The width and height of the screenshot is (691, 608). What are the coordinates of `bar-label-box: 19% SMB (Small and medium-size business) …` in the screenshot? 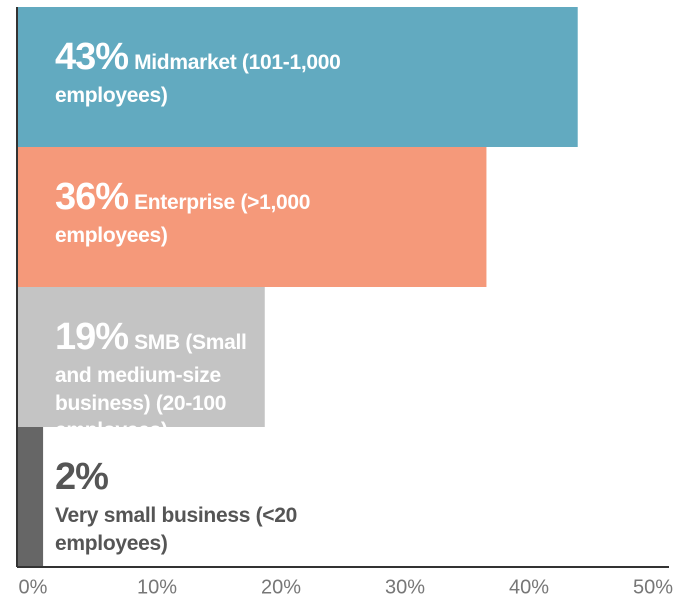 It's located at (154, 370).